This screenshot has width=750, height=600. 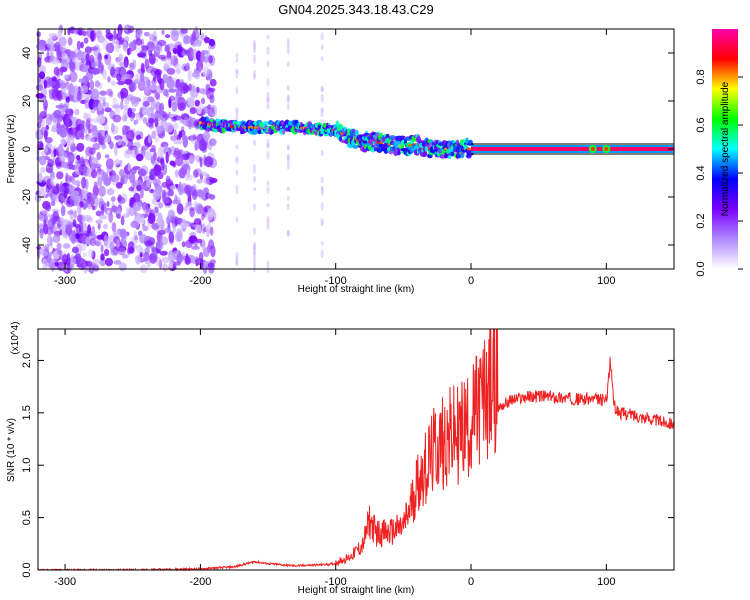 I want to click on colorbar-gradient, so click(x=725, y=149).